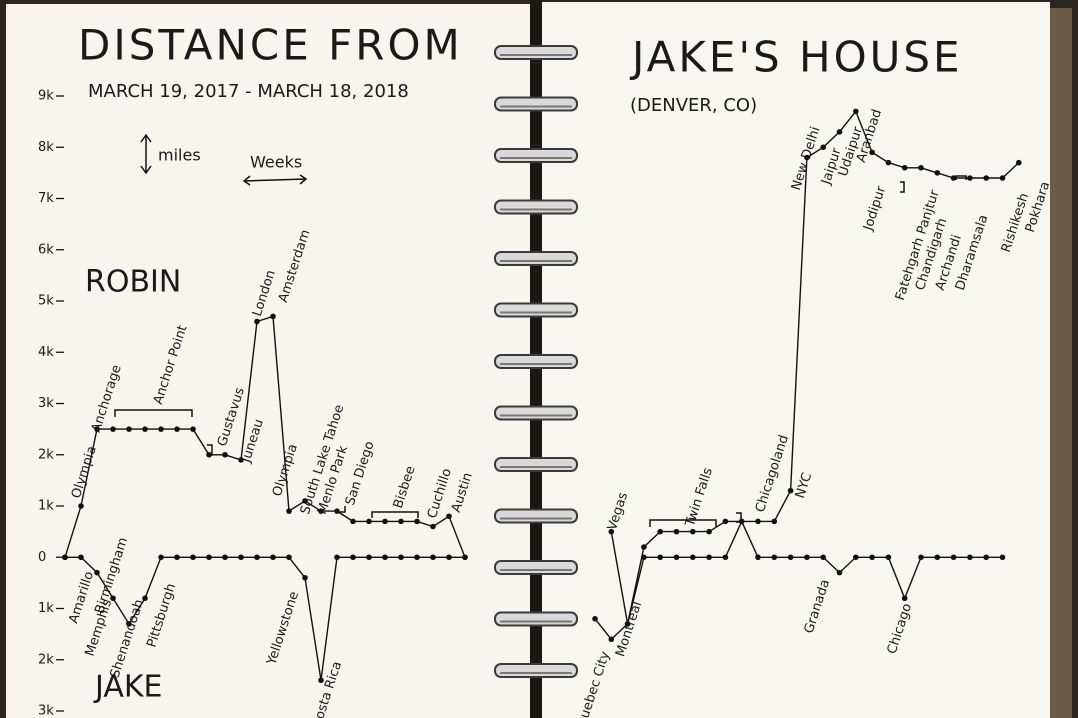 Image resolution: width=1078 pixels, height=718 pixels. Describe the element at coordinates (46, 301) in the screenshot. I see `y-tick-label: 5k` at that location.